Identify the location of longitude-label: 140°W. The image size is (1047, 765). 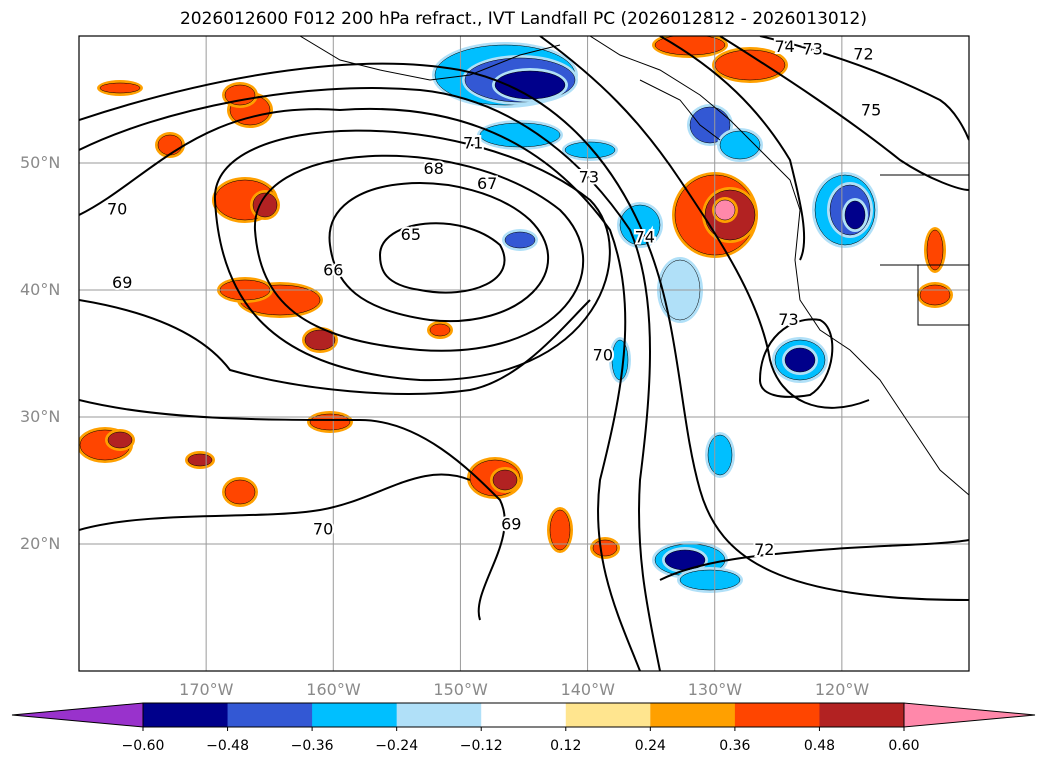
(587, 689).